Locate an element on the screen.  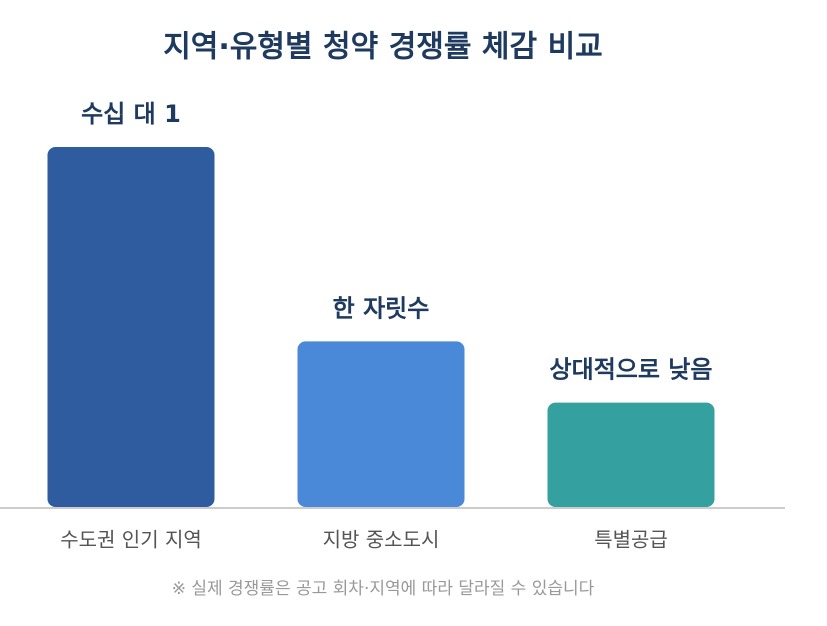
x-tick-label: 지방 중소도시 is located at coordinates (381, 540).